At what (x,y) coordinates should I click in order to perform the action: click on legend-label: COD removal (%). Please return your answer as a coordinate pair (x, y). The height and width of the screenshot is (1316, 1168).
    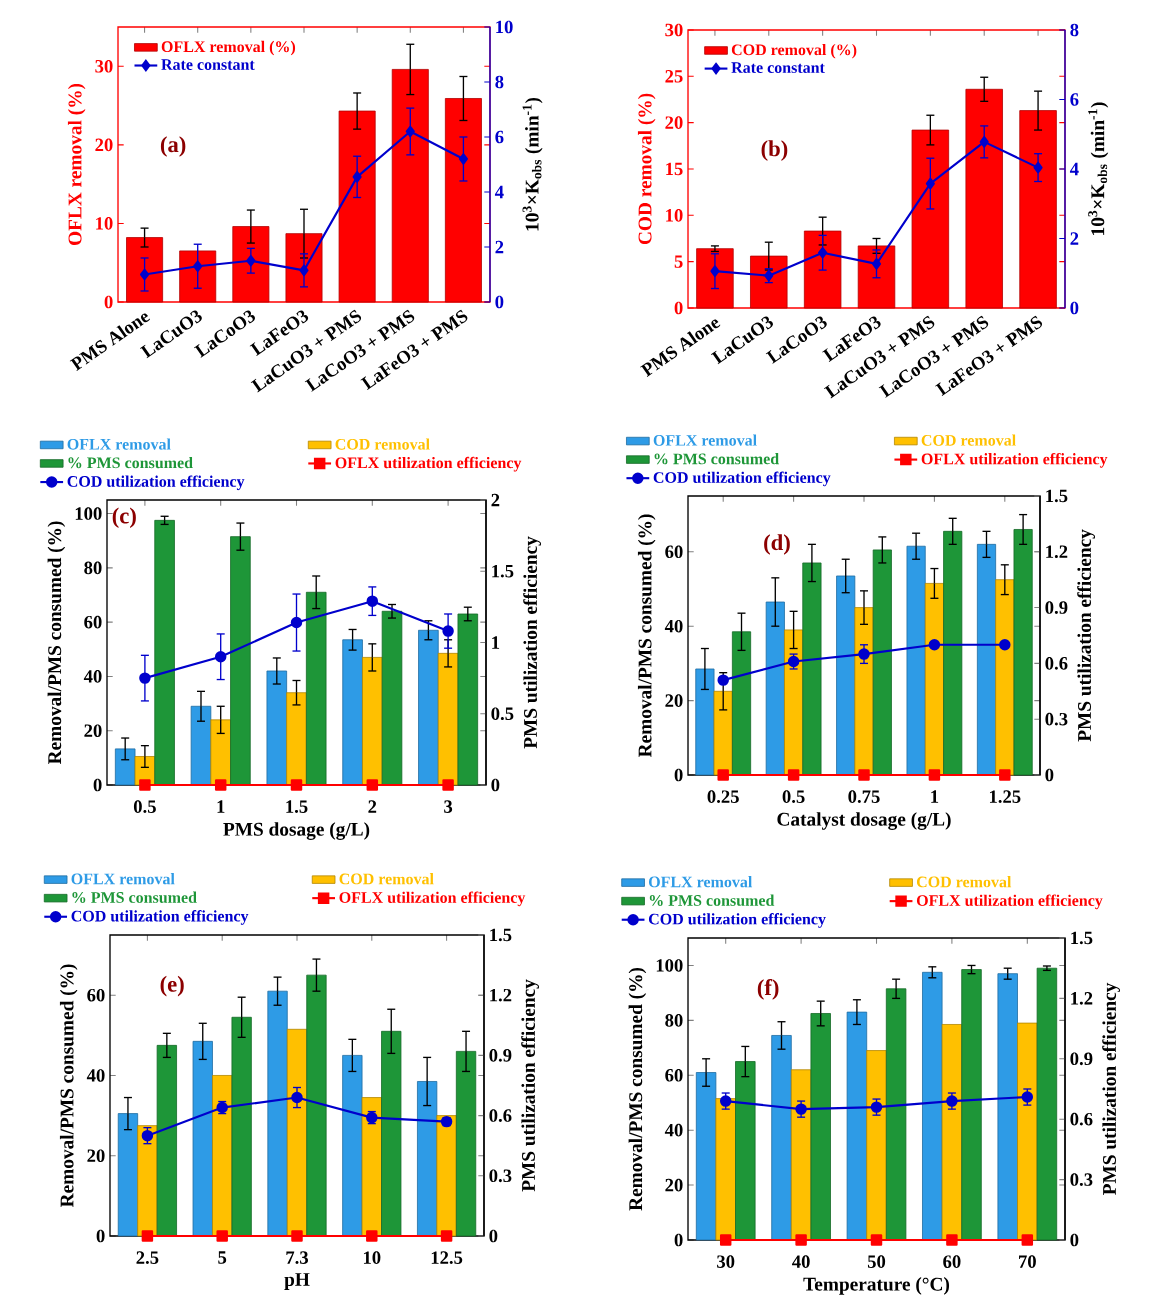
    Looking at the image, I should click on (794, 51).